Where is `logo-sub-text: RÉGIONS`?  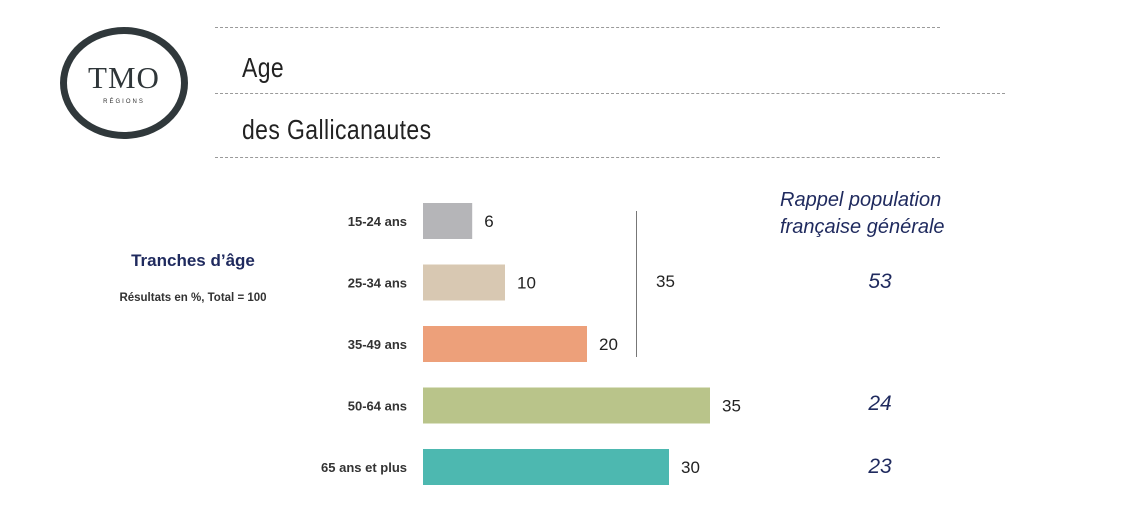
logo-sub-text: RÉGIONS is located at coordinates (124, 102).